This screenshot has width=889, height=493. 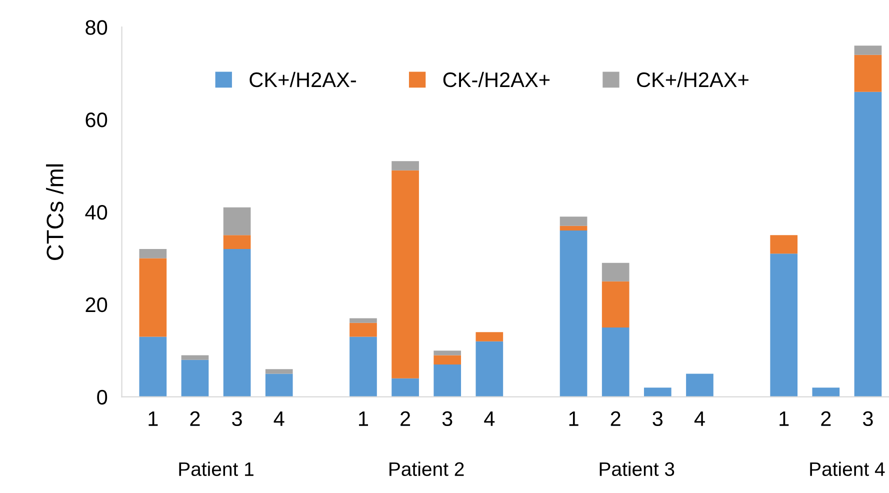 I want to click on text: Patient 1, so click(x=216, y=469).